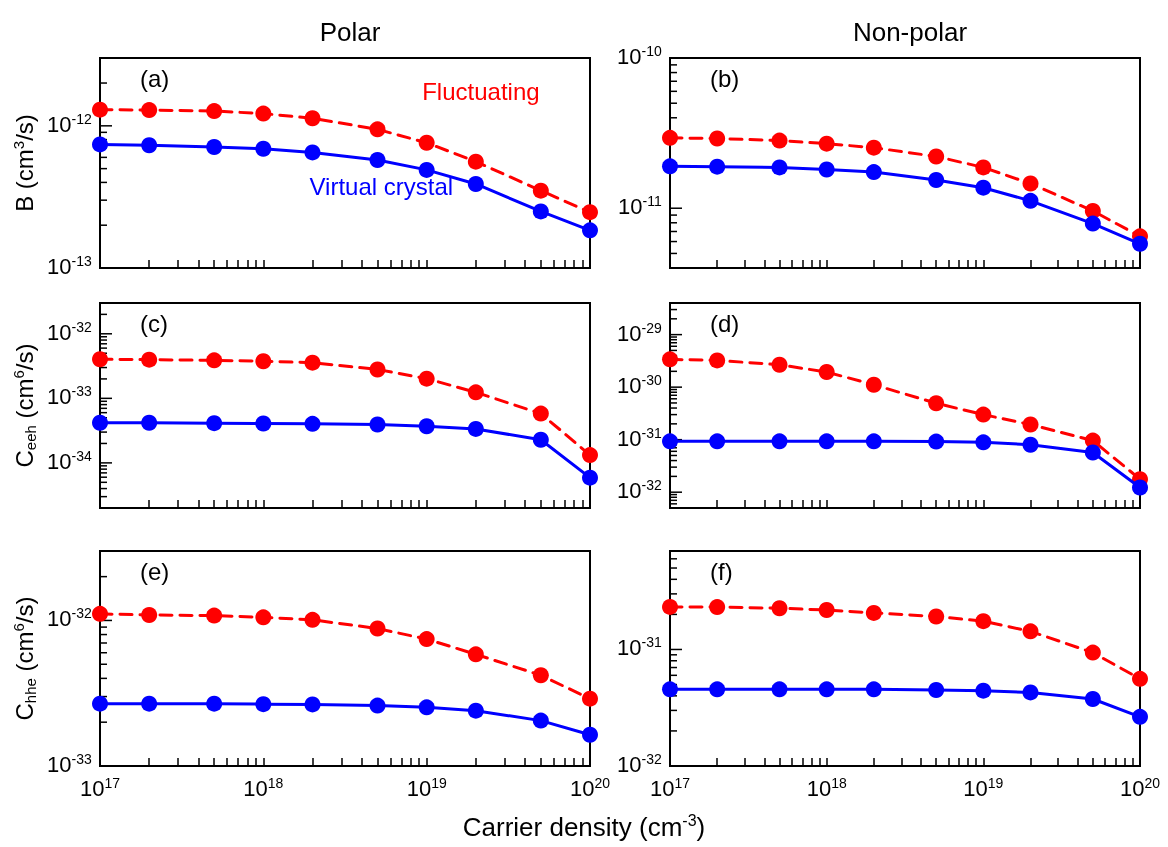 This screenshot has height=847, width=1168. I want to click on x-axis-title: Carrier density (cm$^{-3}$), so click(584, 827).